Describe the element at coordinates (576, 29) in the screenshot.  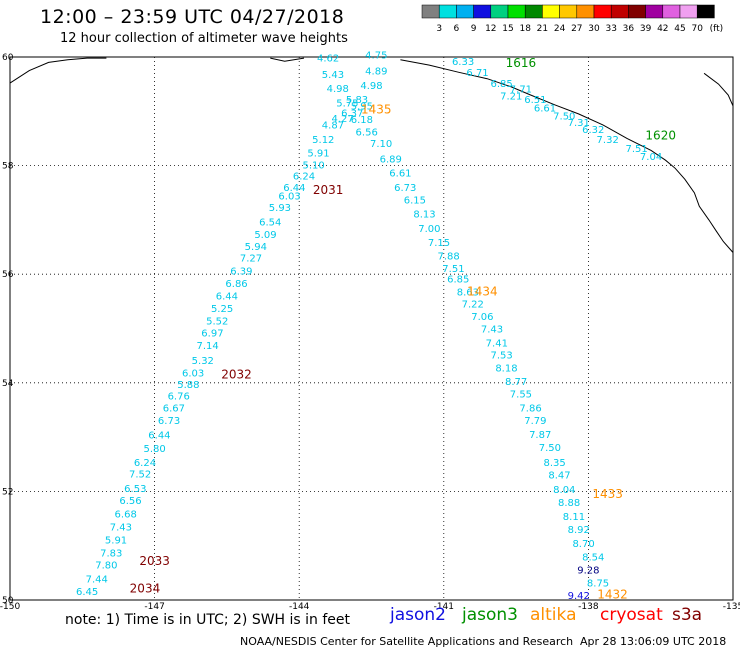
I see `colorbar-label: 27` at that location.